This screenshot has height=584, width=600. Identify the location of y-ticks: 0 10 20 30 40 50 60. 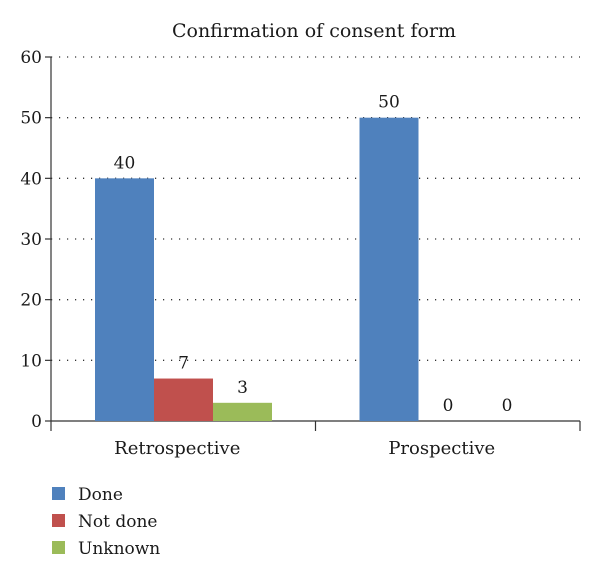
(35, 240).